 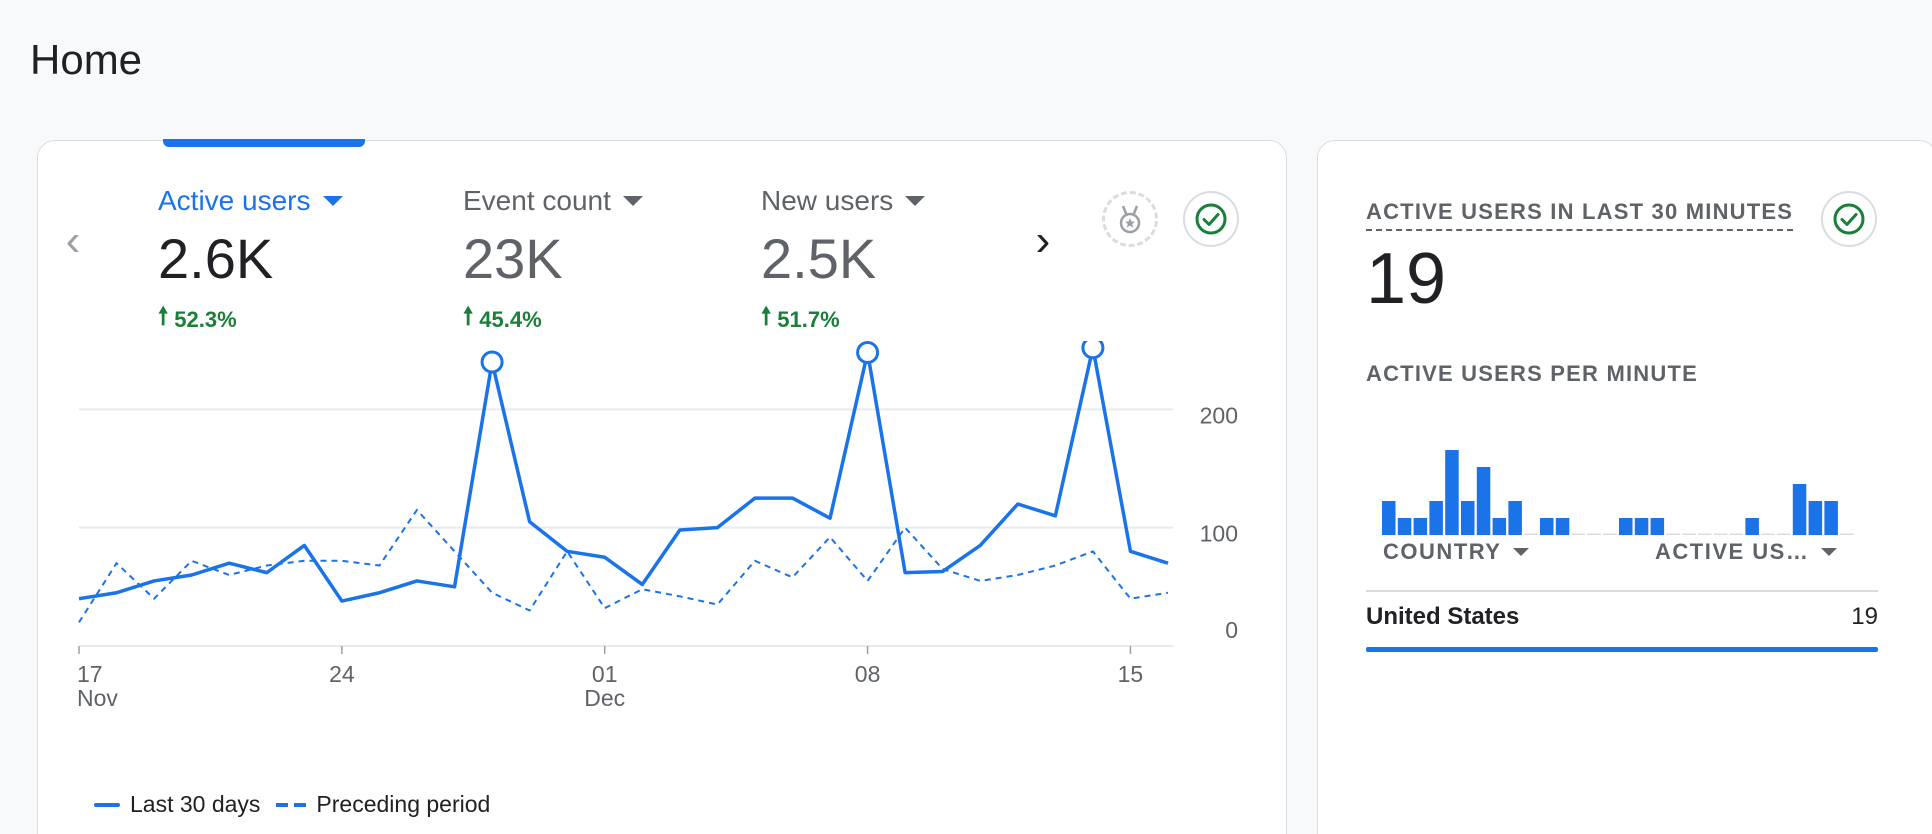 What do you see at coordinates (1406, 279) in the screenshot?
I see `realtime-value: 19` at bounding box center [1406, 279].